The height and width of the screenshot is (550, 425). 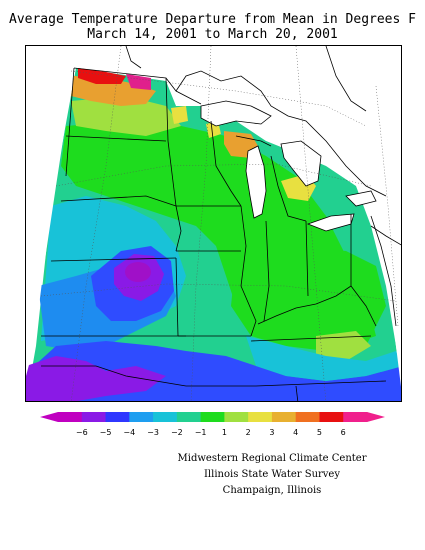 What do you see at coordinates (49, 417) in the screenshot?
I see `legend-arrow-left` at bounding box center [49, 417].